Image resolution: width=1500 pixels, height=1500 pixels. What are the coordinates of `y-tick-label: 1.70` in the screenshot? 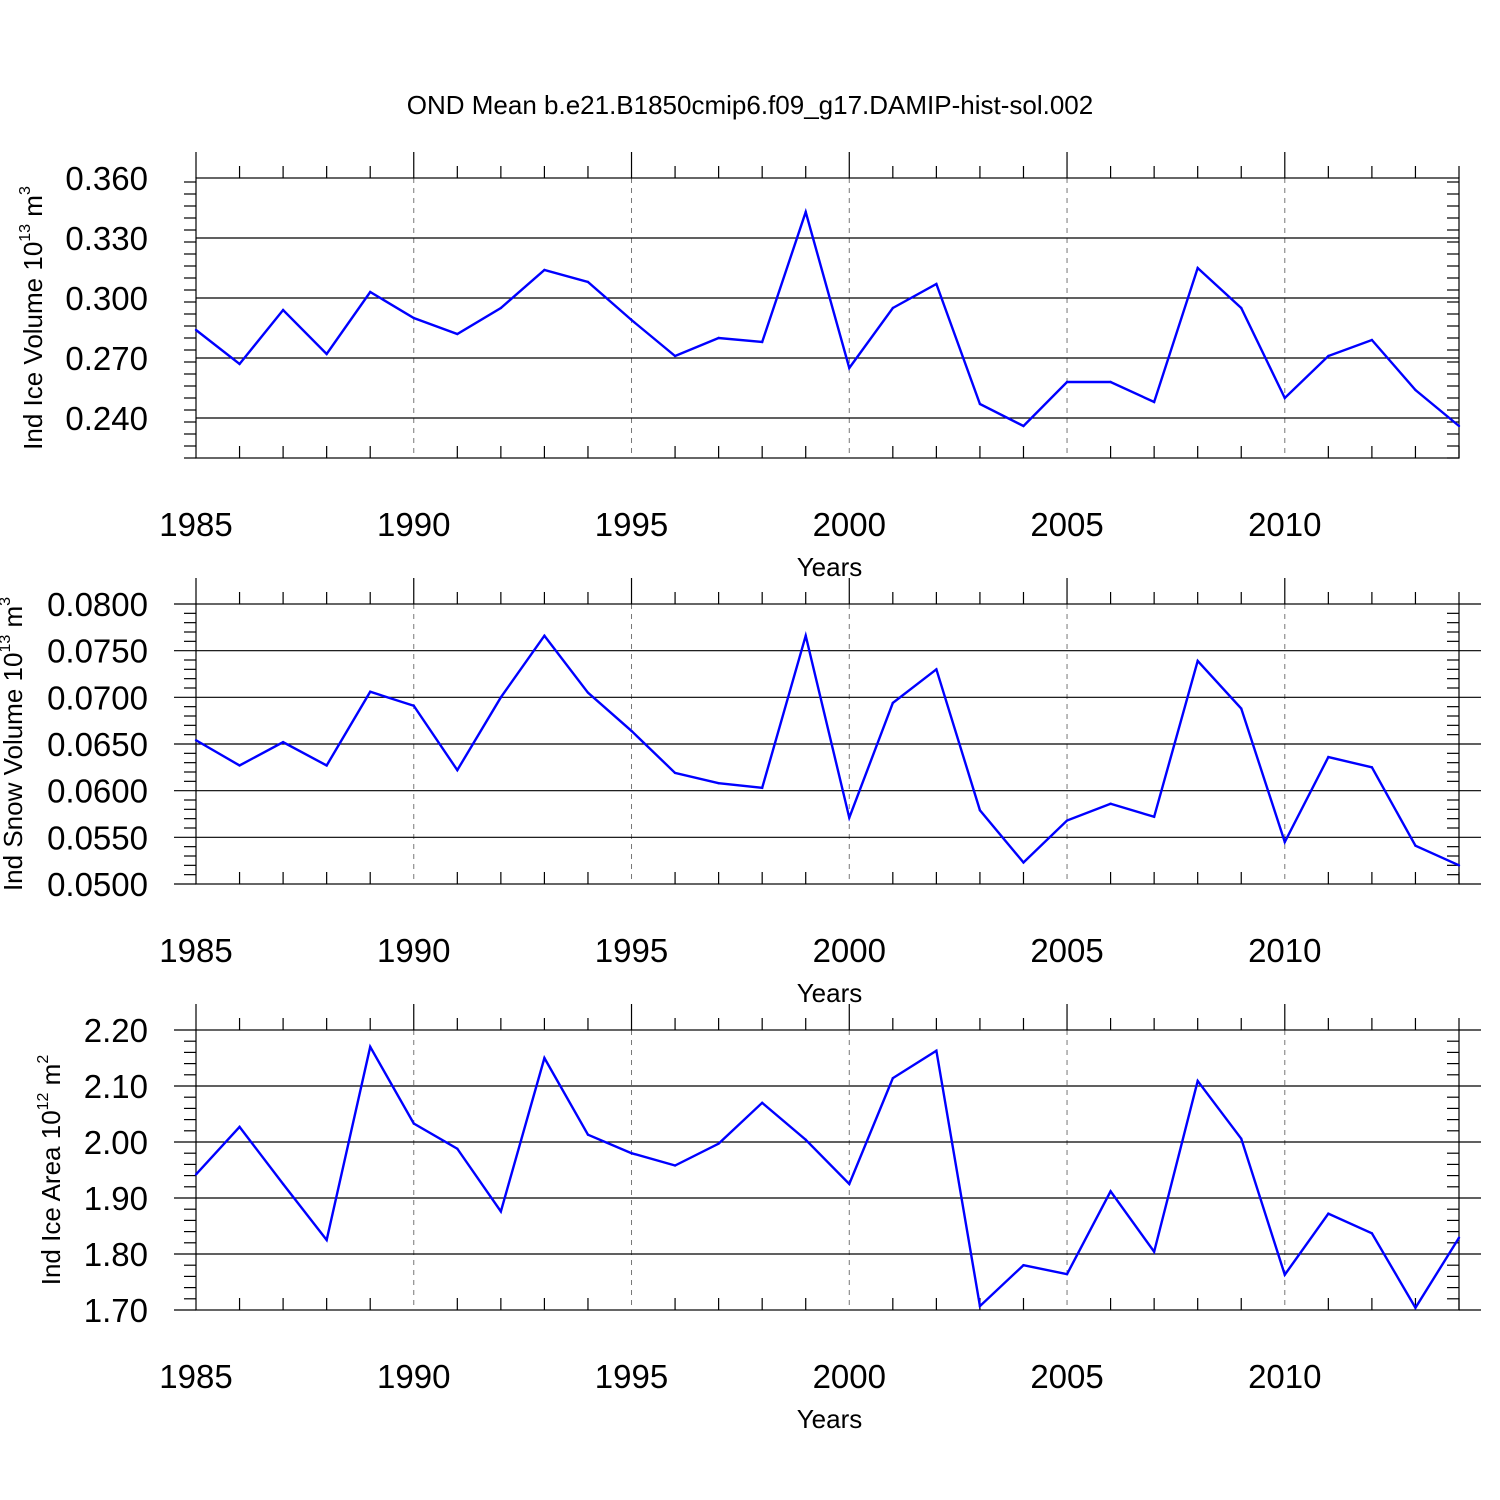 It's located at (116, 1310).